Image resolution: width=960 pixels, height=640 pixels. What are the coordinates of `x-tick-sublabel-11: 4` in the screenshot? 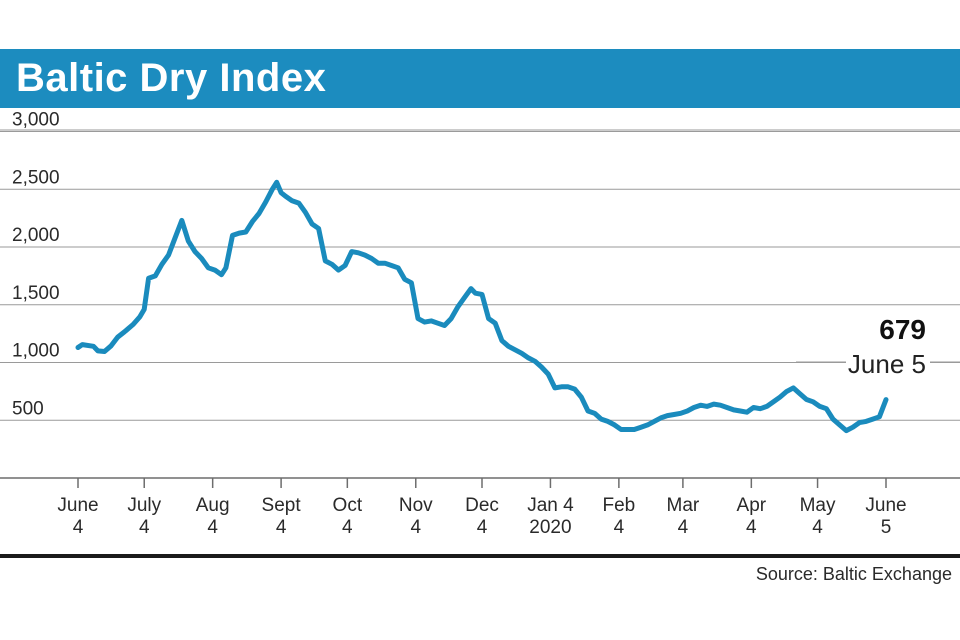 It's located at (817, 527).